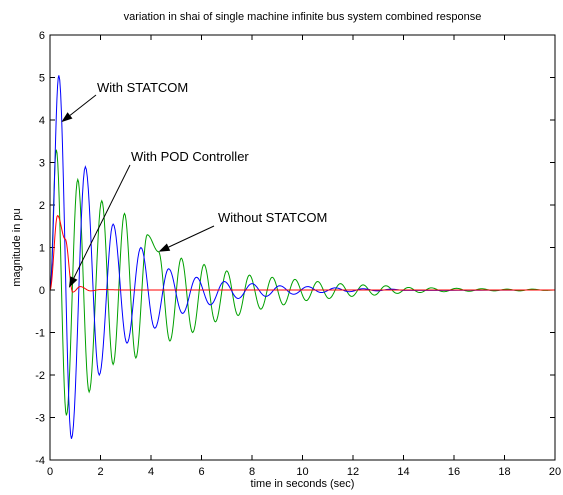  Describe the element at coordinates (151, 472) in the screenshot. I see `x-tick-label: 4` at that location.